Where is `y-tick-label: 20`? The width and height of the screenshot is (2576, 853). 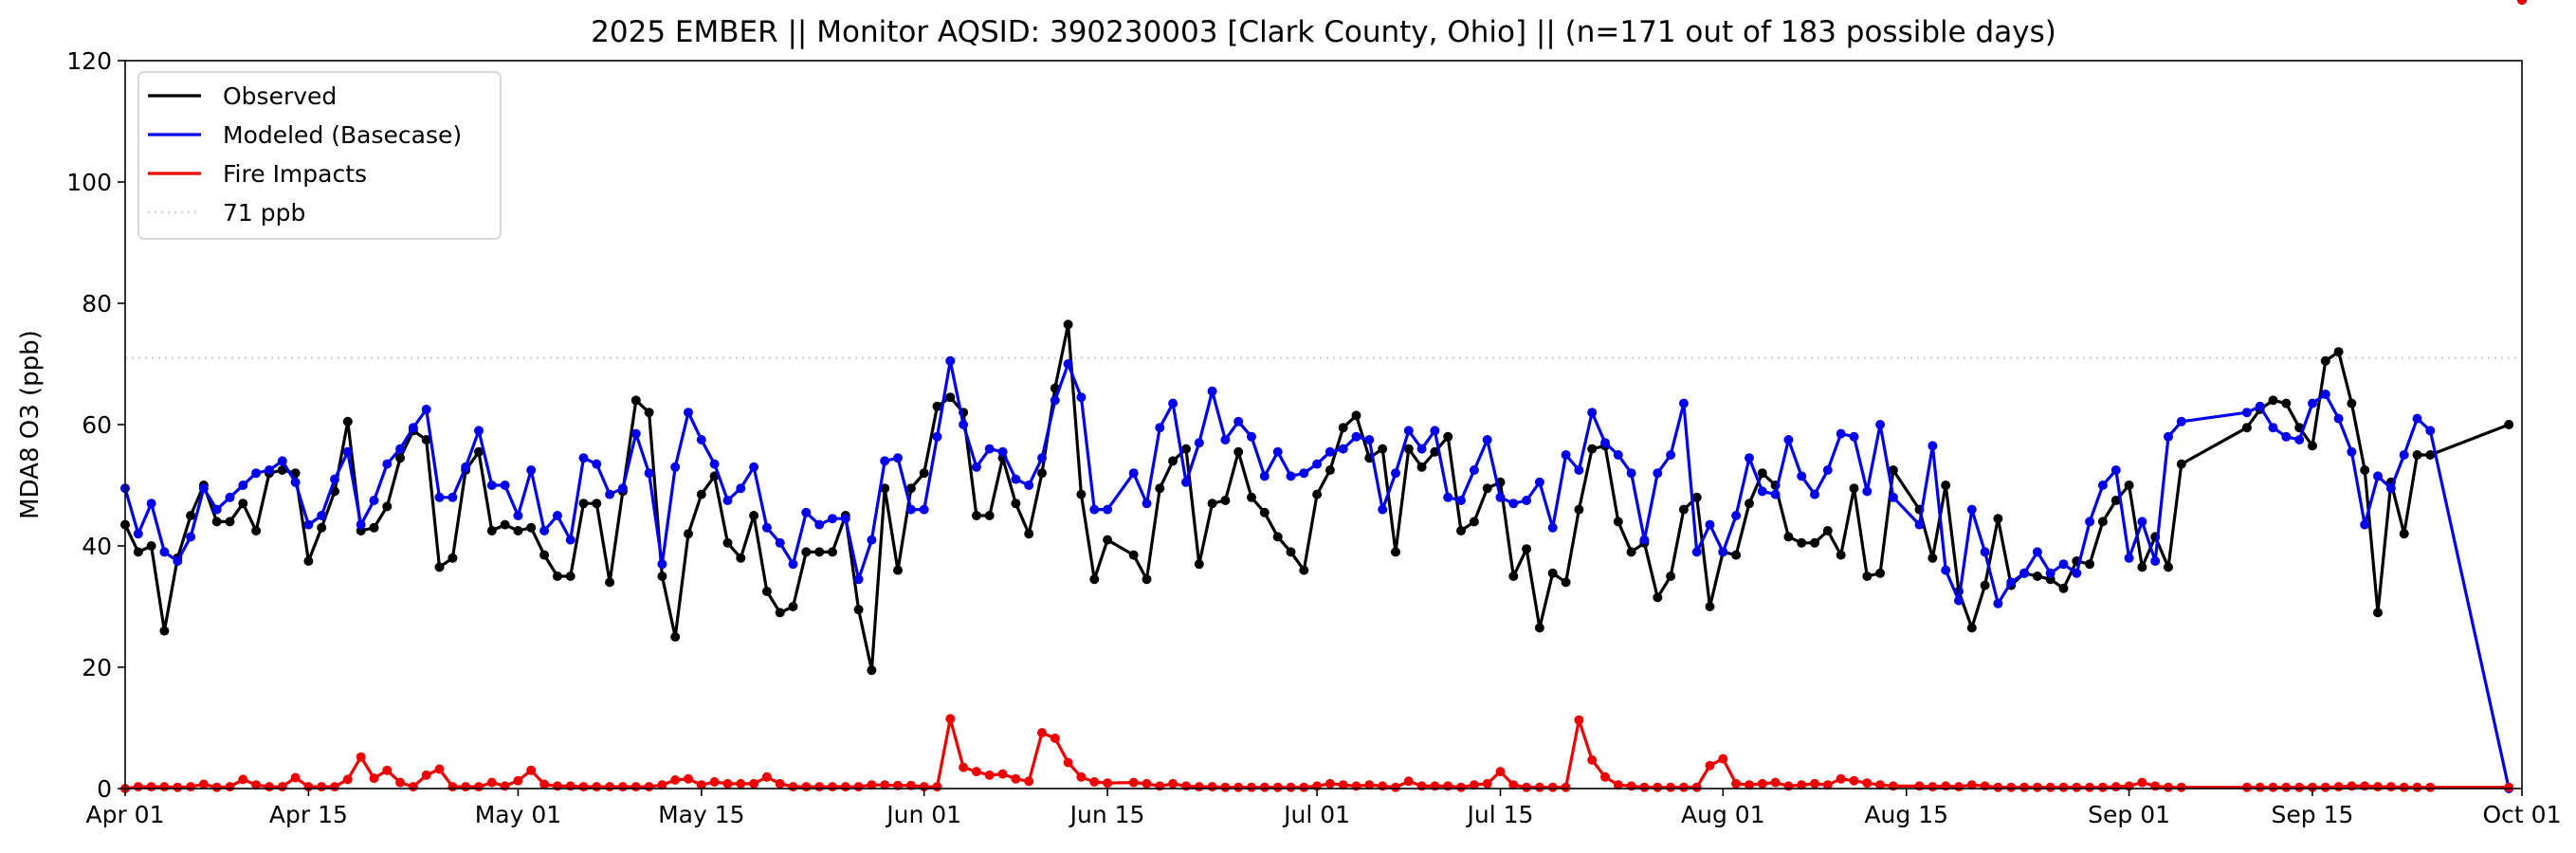 y-tick-label: 20 is located at coordinates (97, 667).